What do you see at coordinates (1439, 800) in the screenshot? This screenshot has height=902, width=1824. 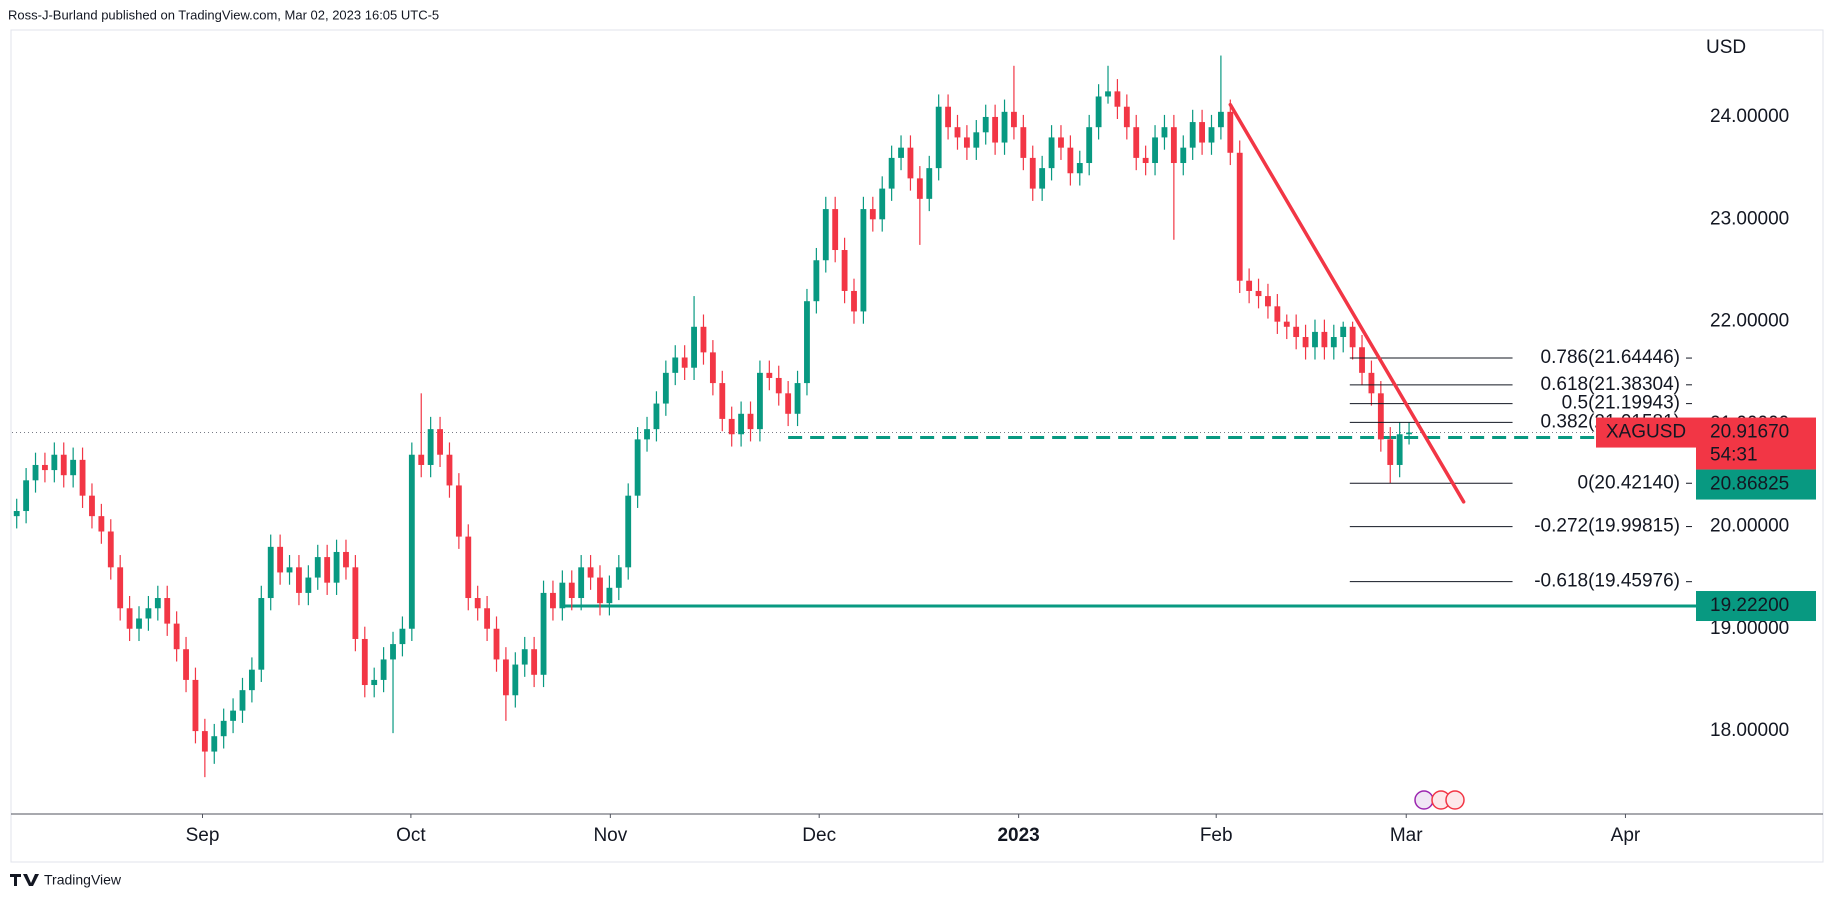 I see `event-icons` at bounding box center [1439, 800].